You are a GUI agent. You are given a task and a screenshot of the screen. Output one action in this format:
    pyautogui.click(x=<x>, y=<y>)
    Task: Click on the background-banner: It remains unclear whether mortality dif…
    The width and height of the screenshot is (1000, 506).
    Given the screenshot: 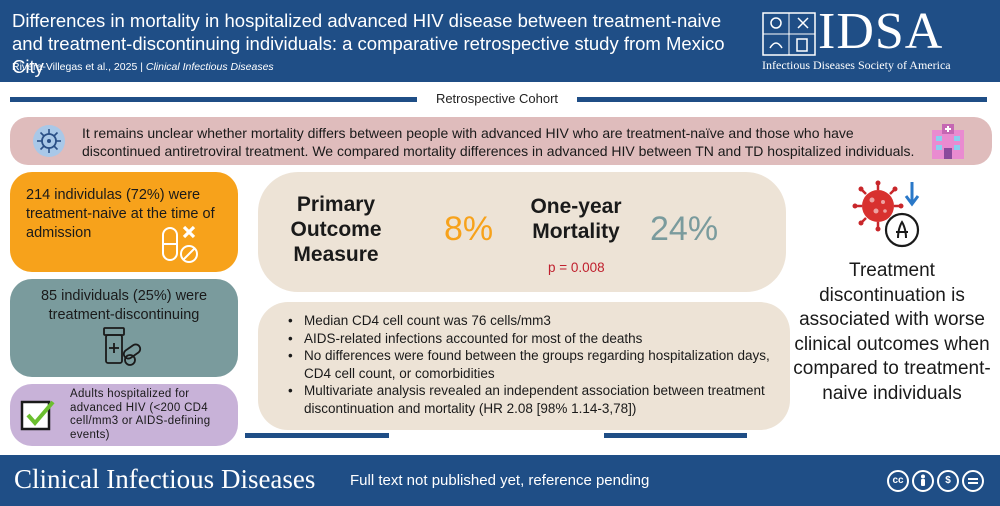 What is the action you would take?
    pyautogui.click(x=501, y=141)
    